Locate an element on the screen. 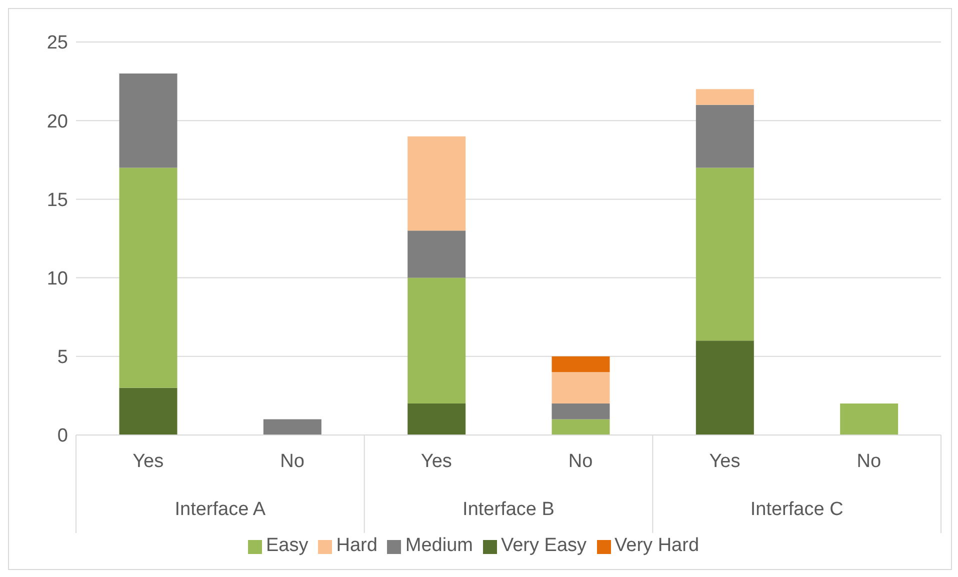 Image resolution: width=958 pixels, height=577 pixels. text: Interface A is located at coordinates (220, 509).